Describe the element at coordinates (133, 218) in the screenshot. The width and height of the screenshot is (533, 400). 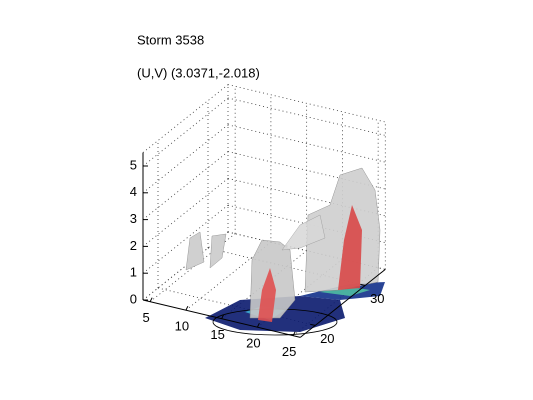
I see `z-tick-label: 3` at that location.